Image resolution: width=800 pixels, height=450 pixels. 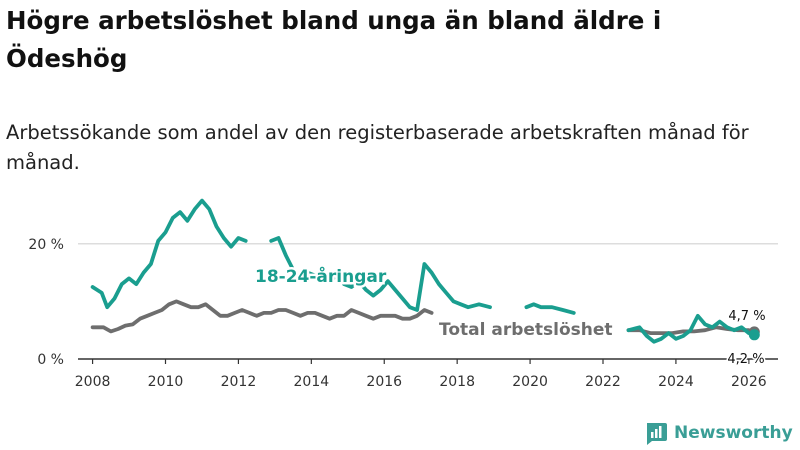 I want to click on young-series-label: 18-24-åringar, so click(x=321, y=276).